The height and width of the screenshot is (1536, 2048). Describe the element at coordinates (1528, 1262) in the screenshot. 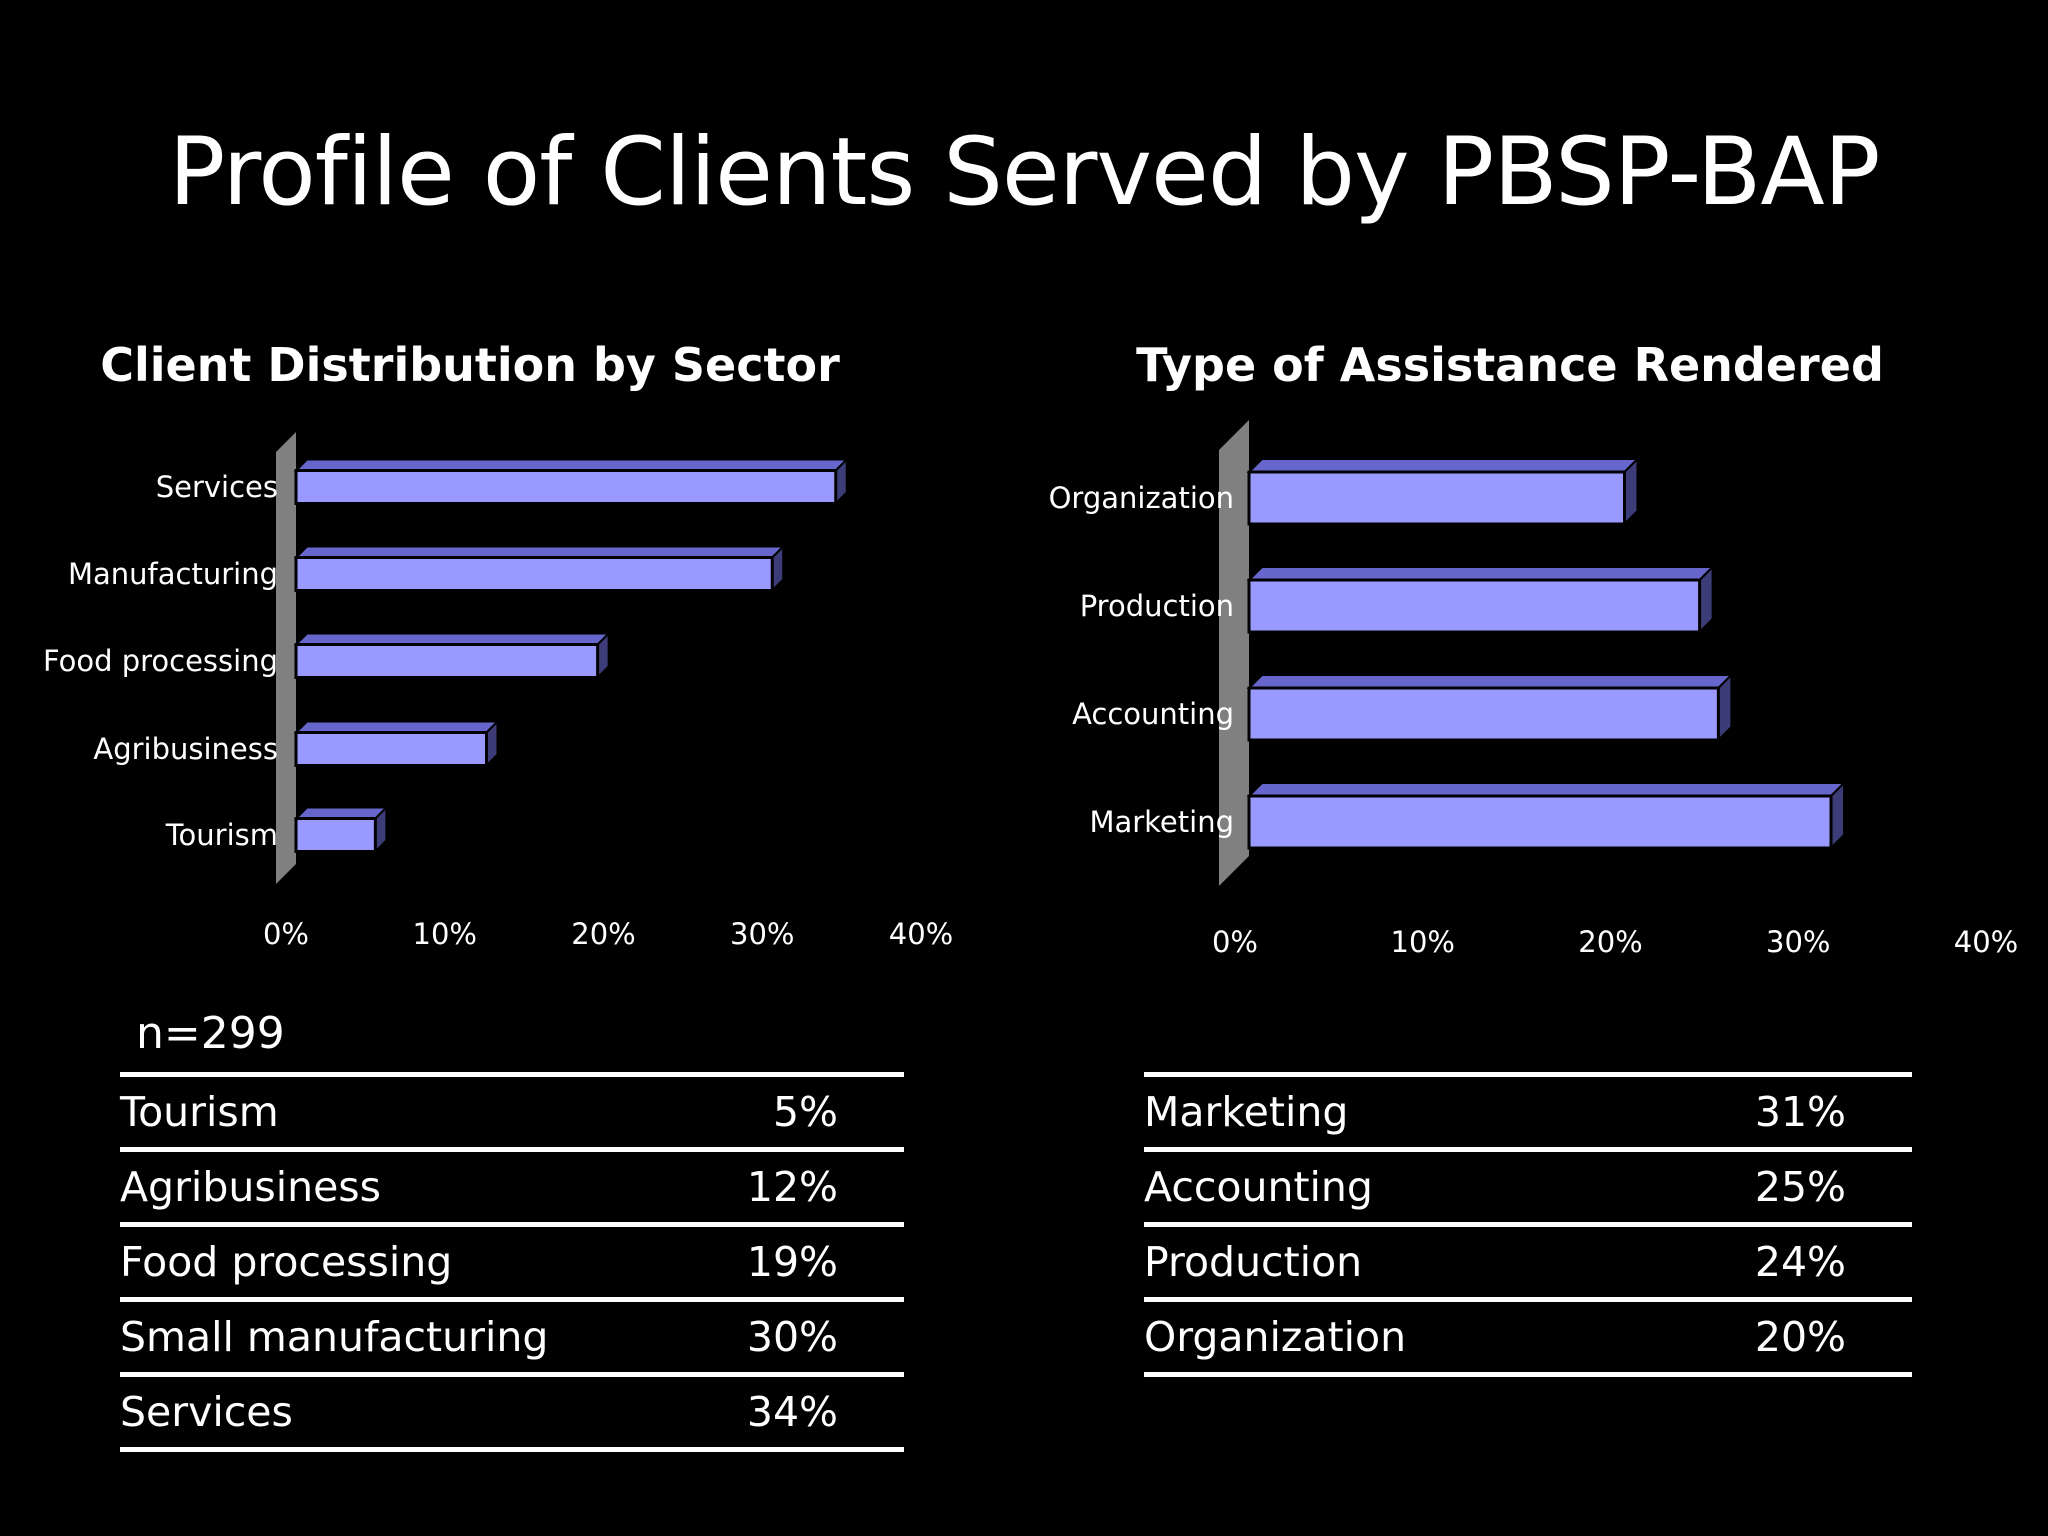

I see `table-row: Production 24%` at that location.